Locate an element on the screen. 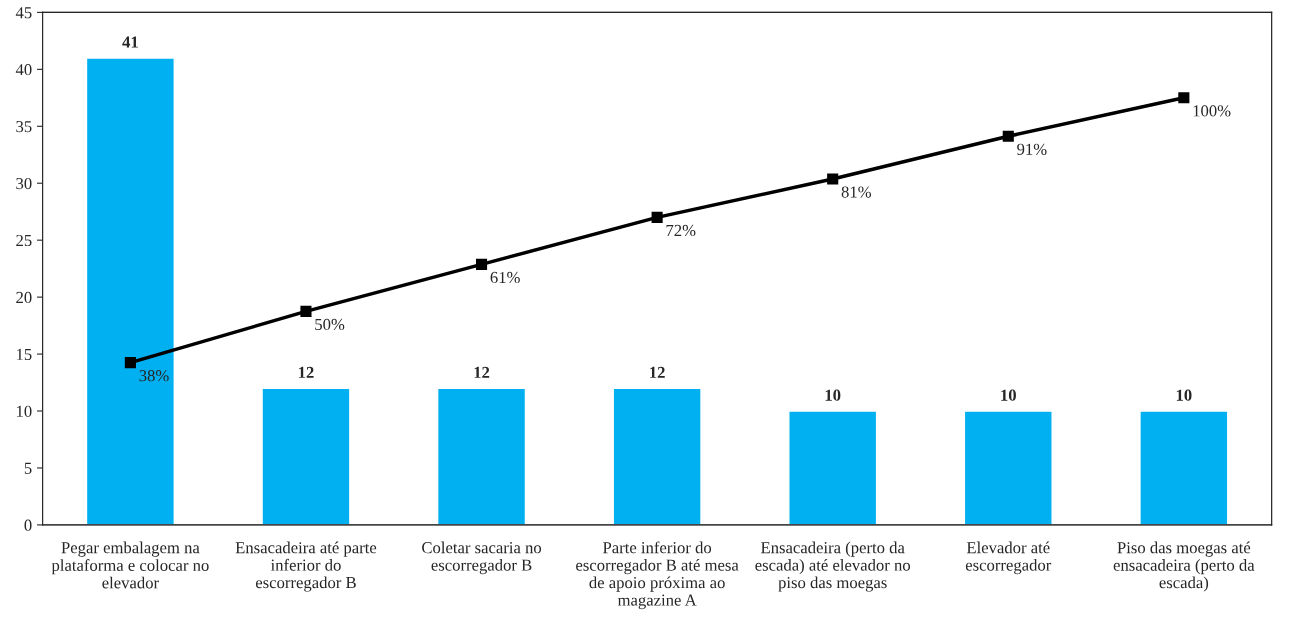 This screenshot has height=619, width=1291. y-tick-label: 10 is located at coordinates (24, 411).